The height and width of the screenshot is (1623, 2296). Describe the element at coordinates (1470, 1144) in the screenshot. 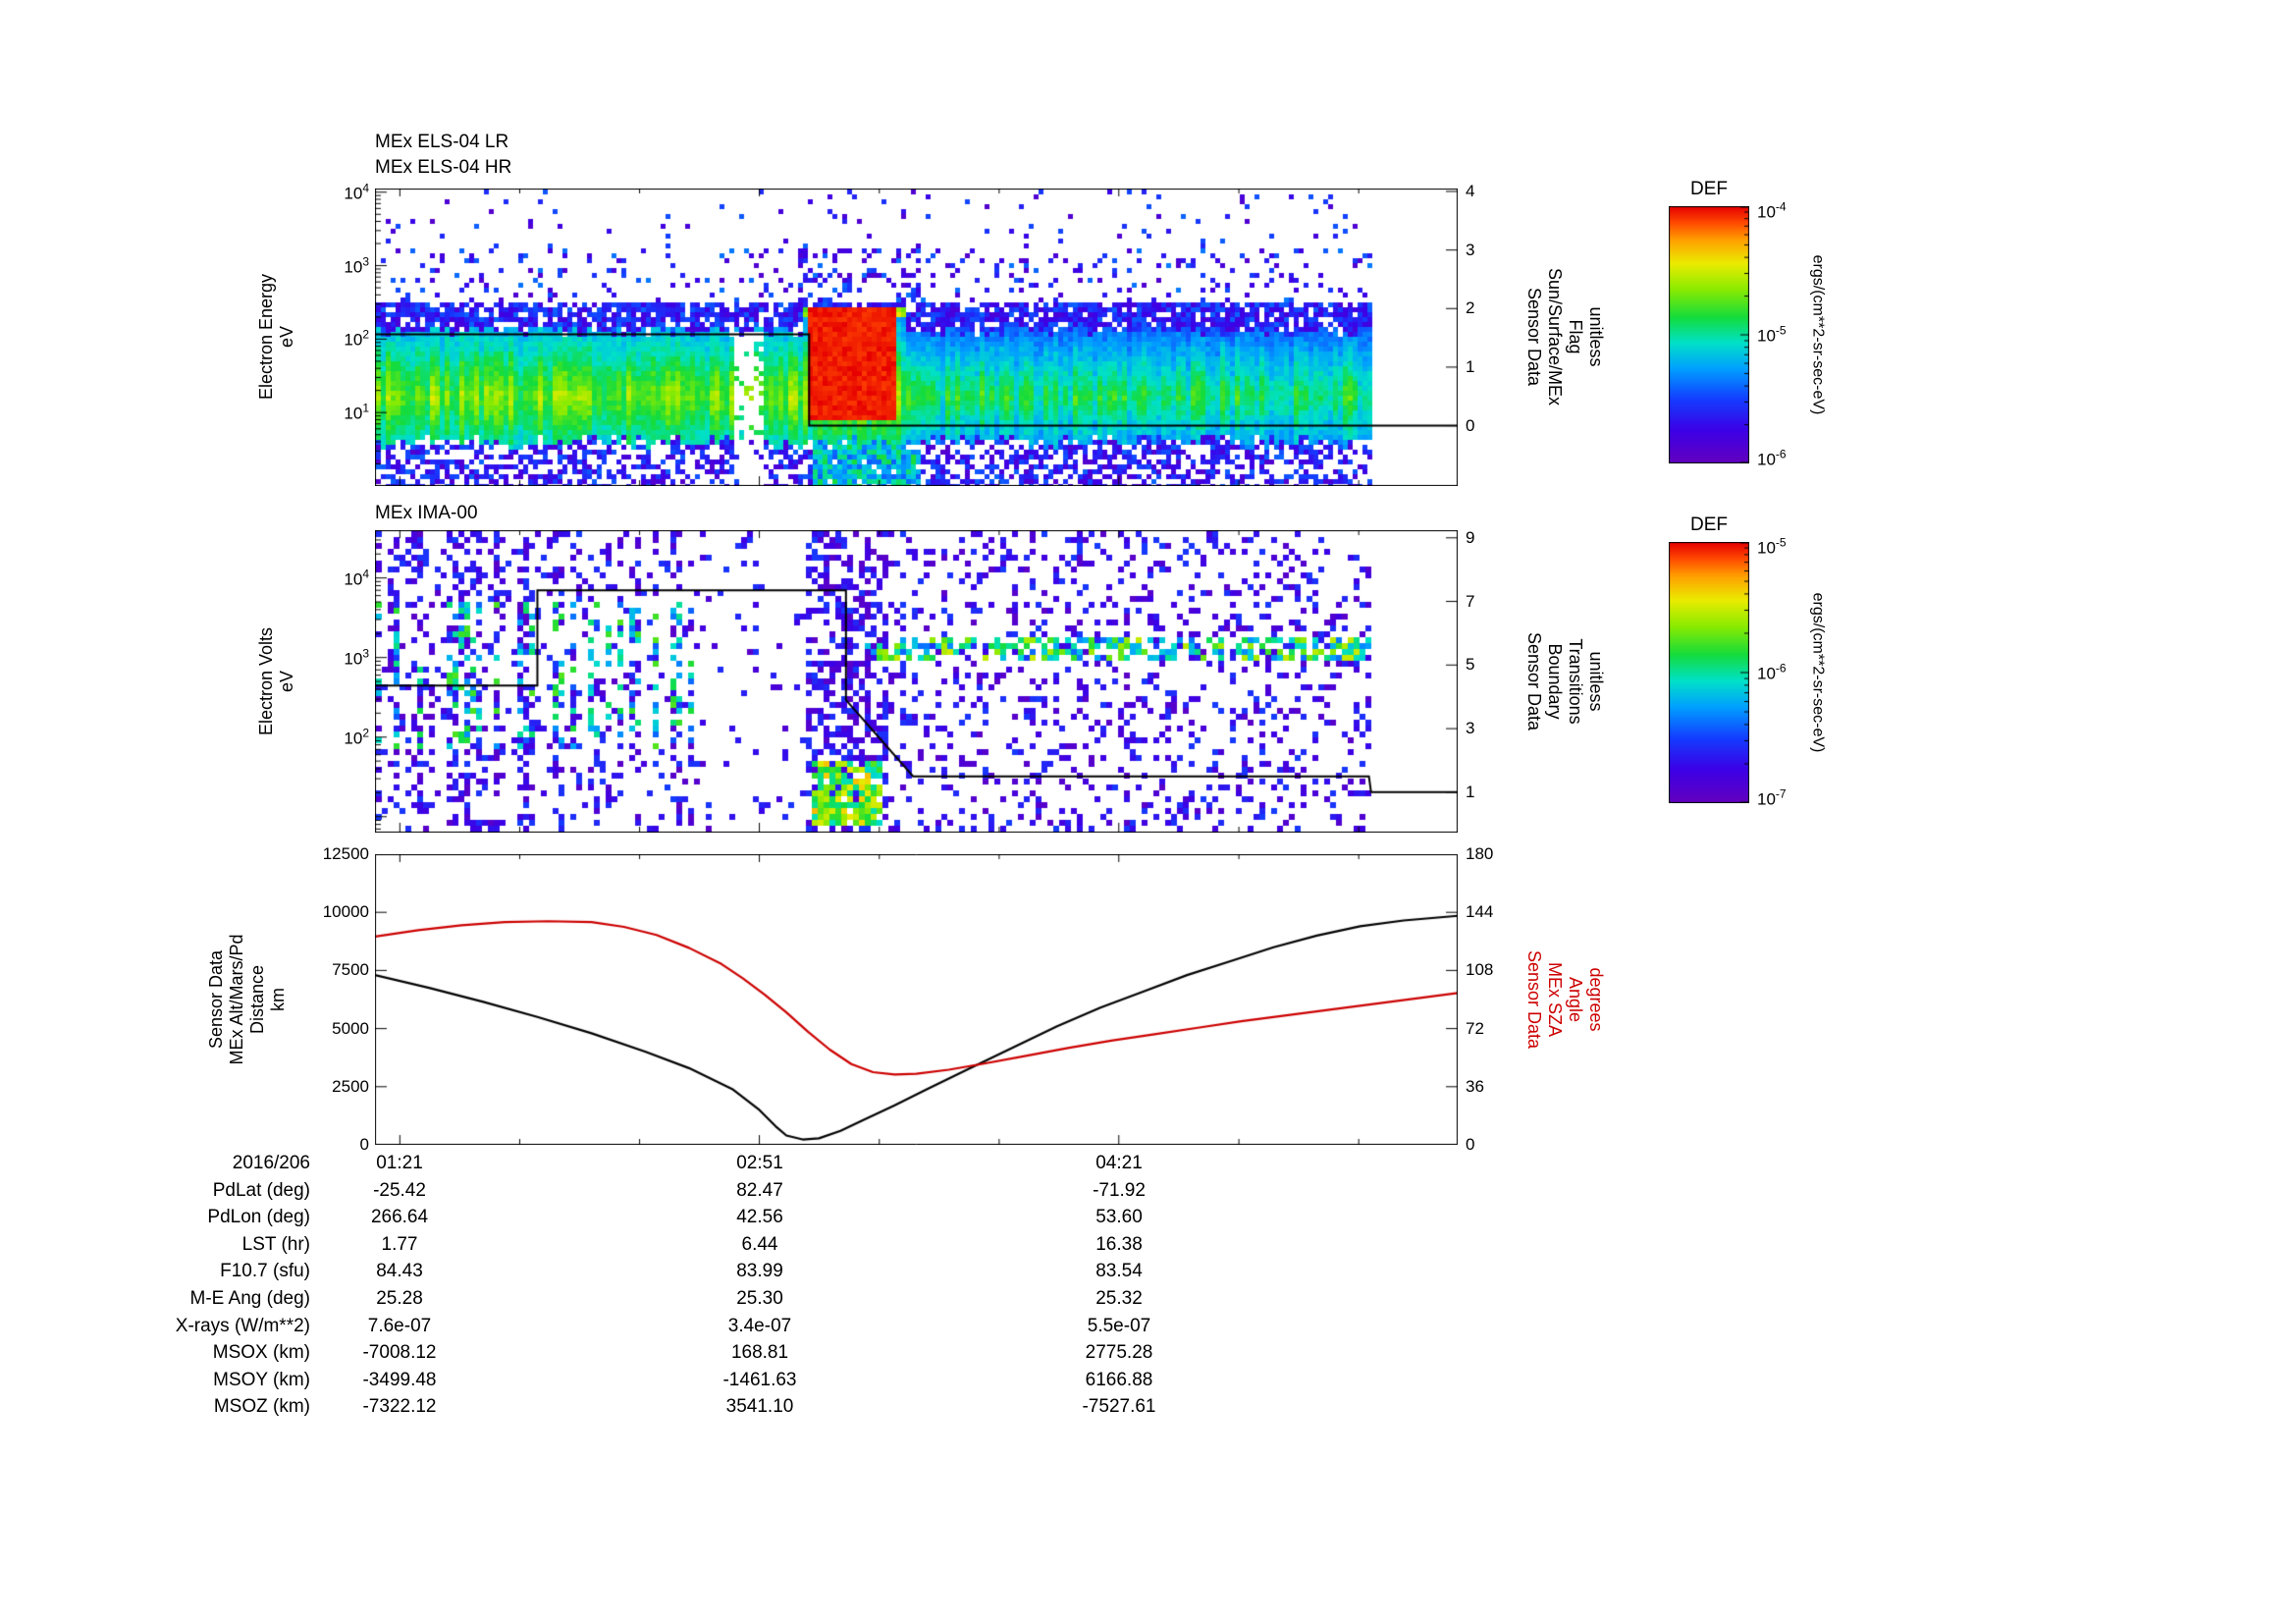

I see `orbit-right-tick-label: 0` at that location.